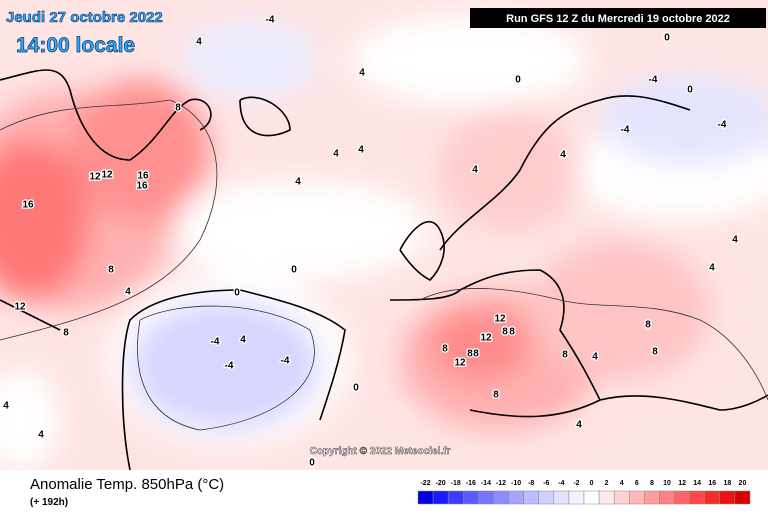  Describe the element at coordinates (697, 483) in the screenshot. I see `colorbar-tick-label: 14` at that location.